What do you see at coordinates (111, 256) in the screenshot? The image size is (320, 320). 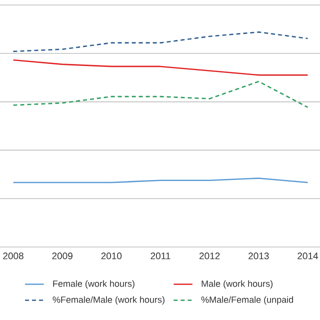 I see `x-tick-label: 2010` at bounding box center [111, 256].